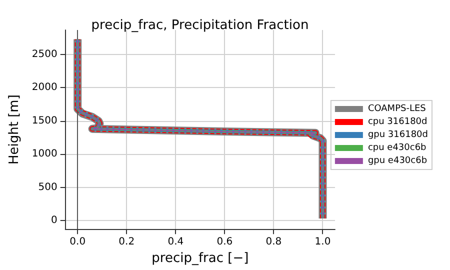 The height and width of the screenshot is (270, 450). What do you see at coordinates (126, 242) in the screenshot?
I see `x-tick-label: 0.2` at bounding box center [126, 242].